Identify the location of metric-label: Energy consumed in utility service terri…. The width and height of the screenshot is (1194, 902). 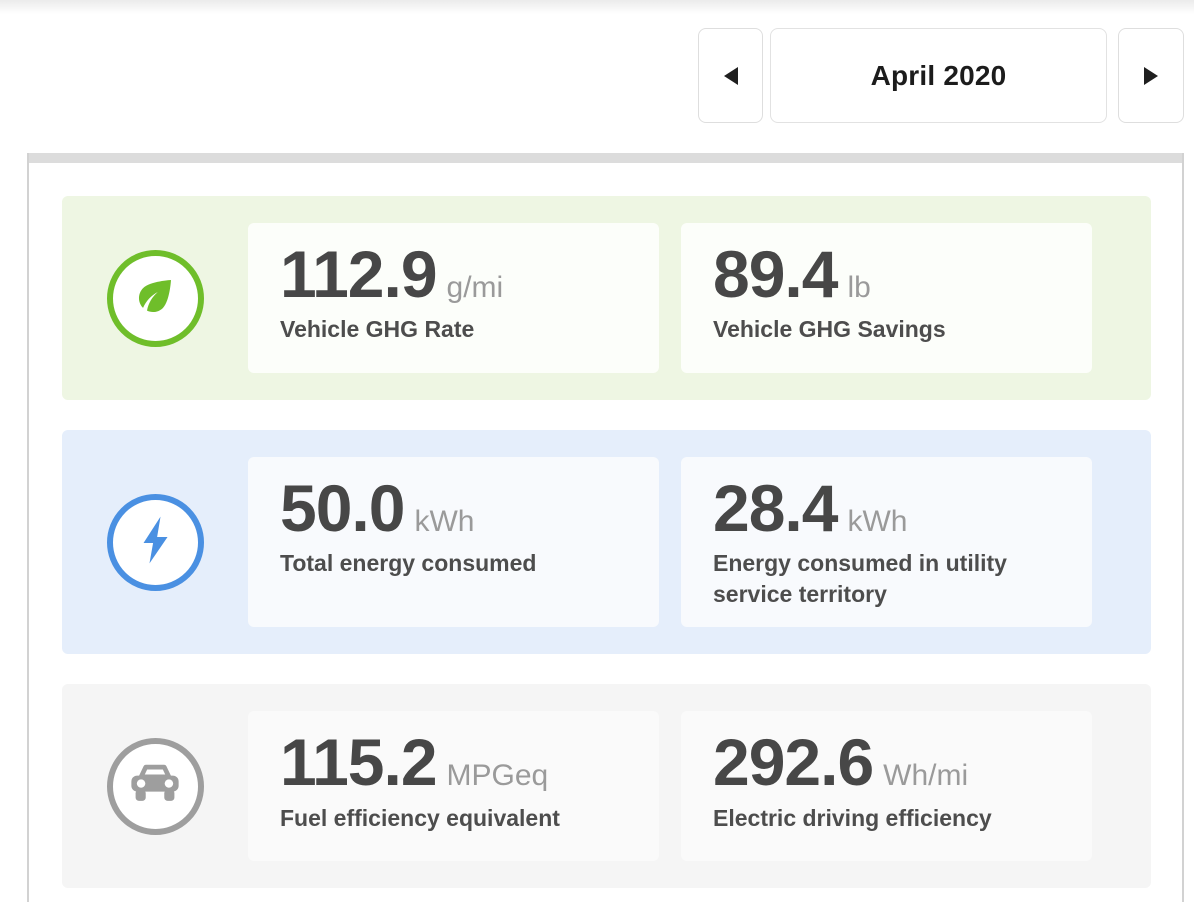
(860, 578).